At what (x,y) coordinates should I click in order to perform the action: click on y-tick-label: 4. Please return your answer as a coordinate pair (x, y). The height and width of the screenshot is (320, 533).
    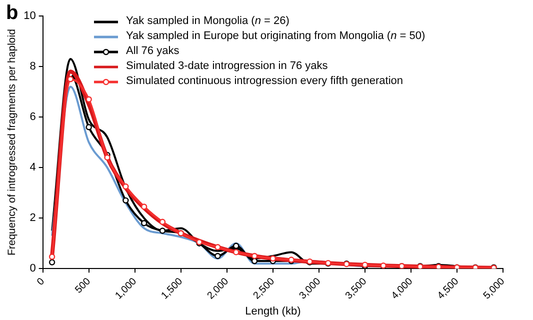
    Looking at the image, I should click on (33, 168).